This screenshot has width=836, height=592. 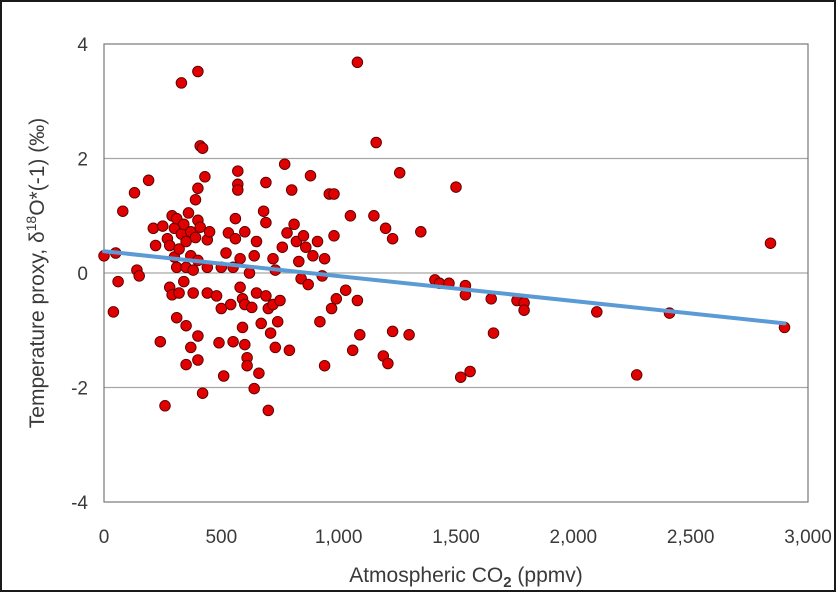 What do you see at coordinates (456, 537) in the screenshot?
I see `x-tick-label: 1,500` at bounding box center [456, 537].